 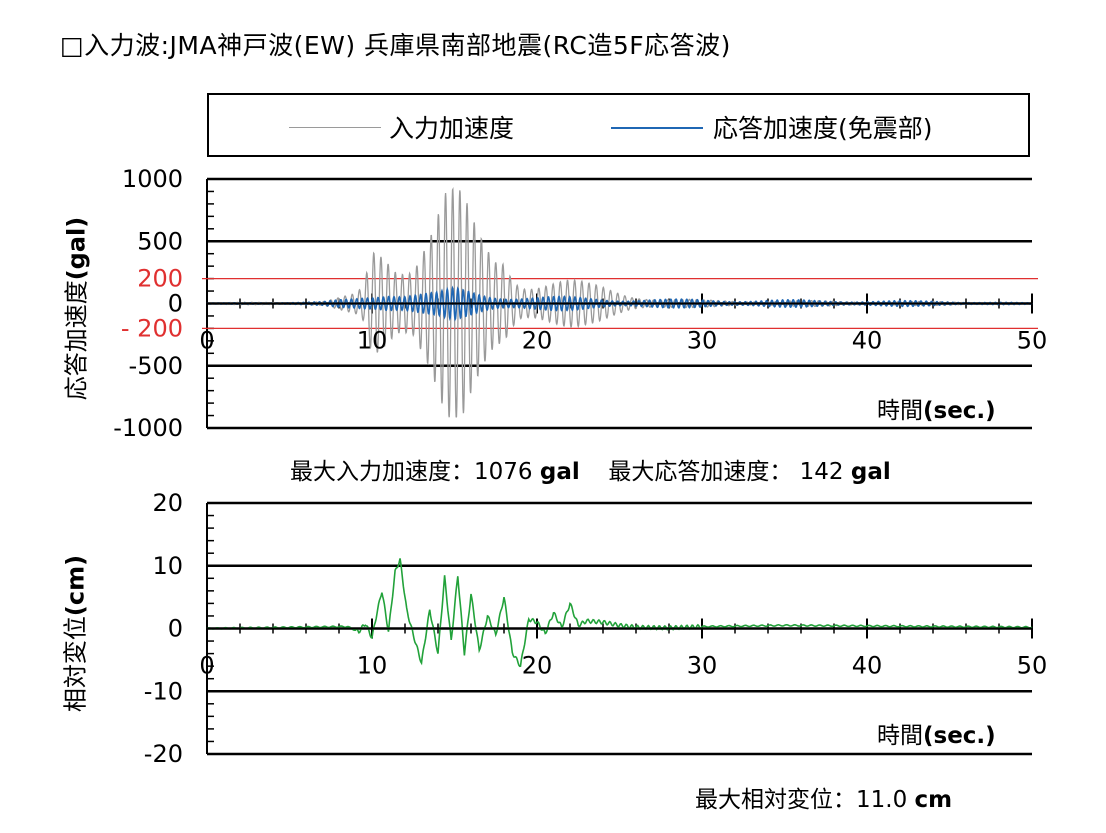 What do you see at coordinates (372, 341) in the screenshot?
I see `accel-x-tick-label: 10` at bounding box center [372, 341].